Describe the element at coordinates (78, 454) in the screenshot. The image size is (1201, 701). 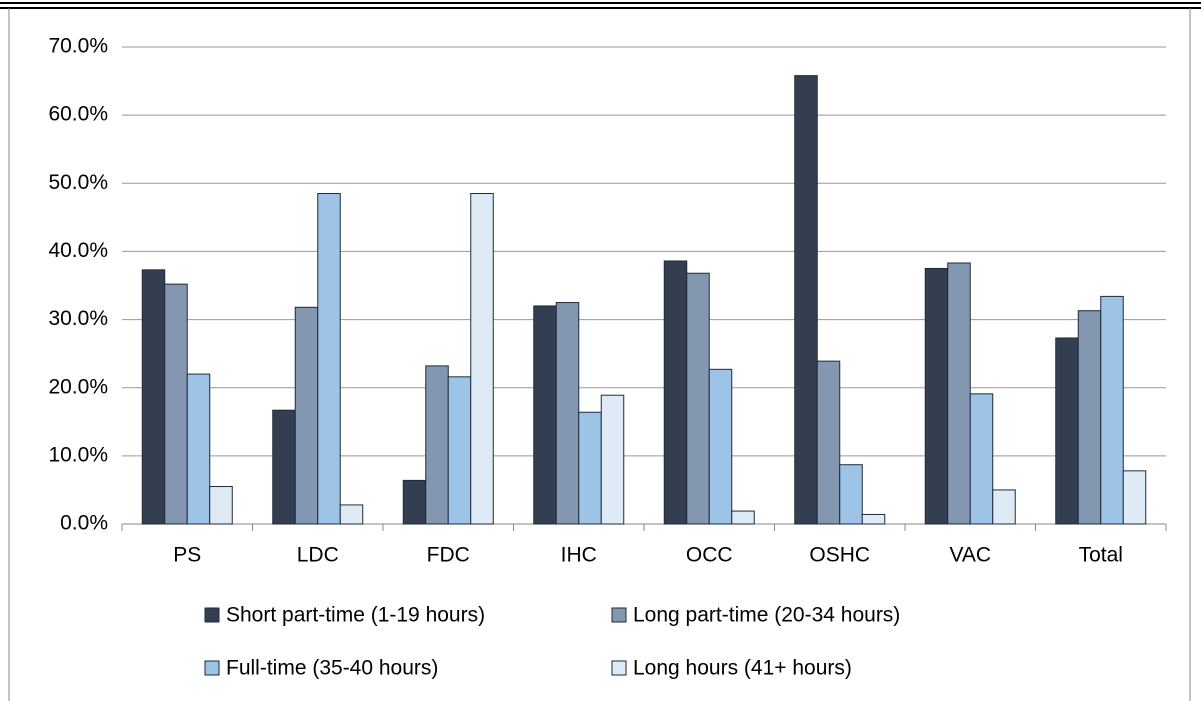
I see `y-tick-label: 10.0%` at that location.